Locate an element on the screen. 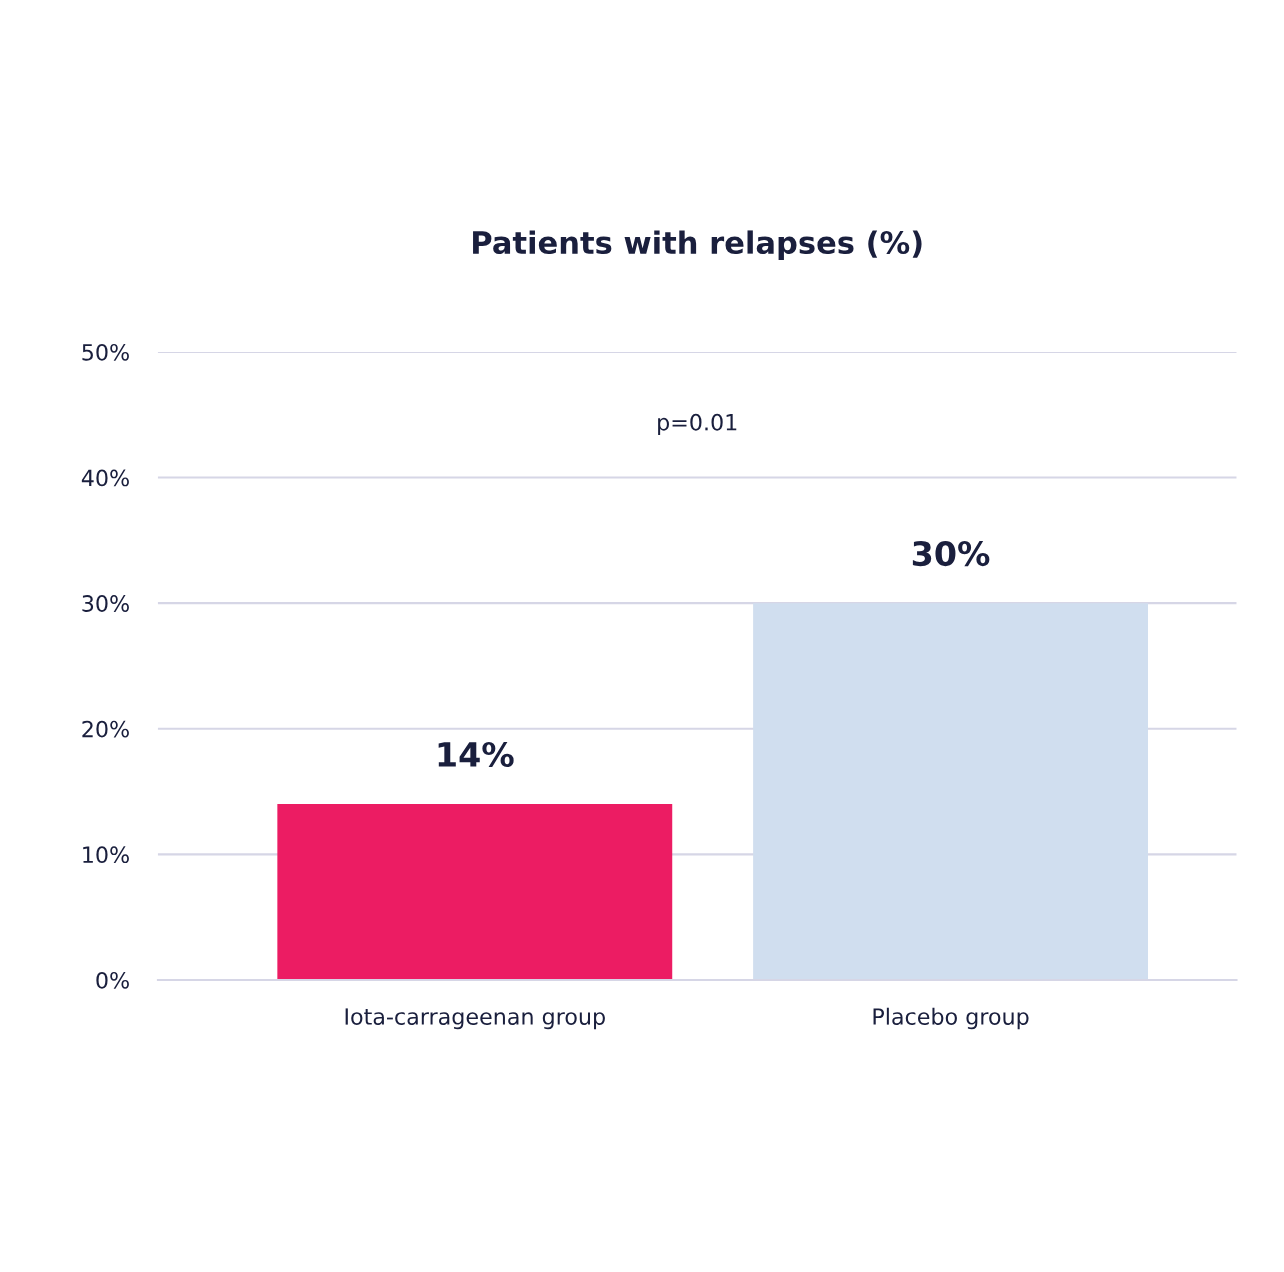  x-tick-label: Placebo group is located at coordinates (951, 1018).